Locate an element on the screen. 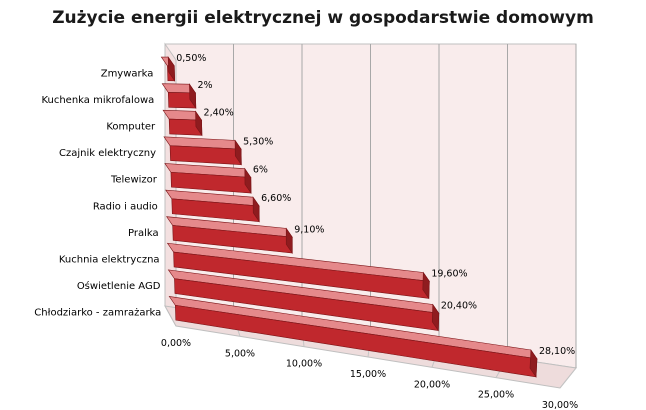  value-label: 2,40% is located at coordinates (219, 112).